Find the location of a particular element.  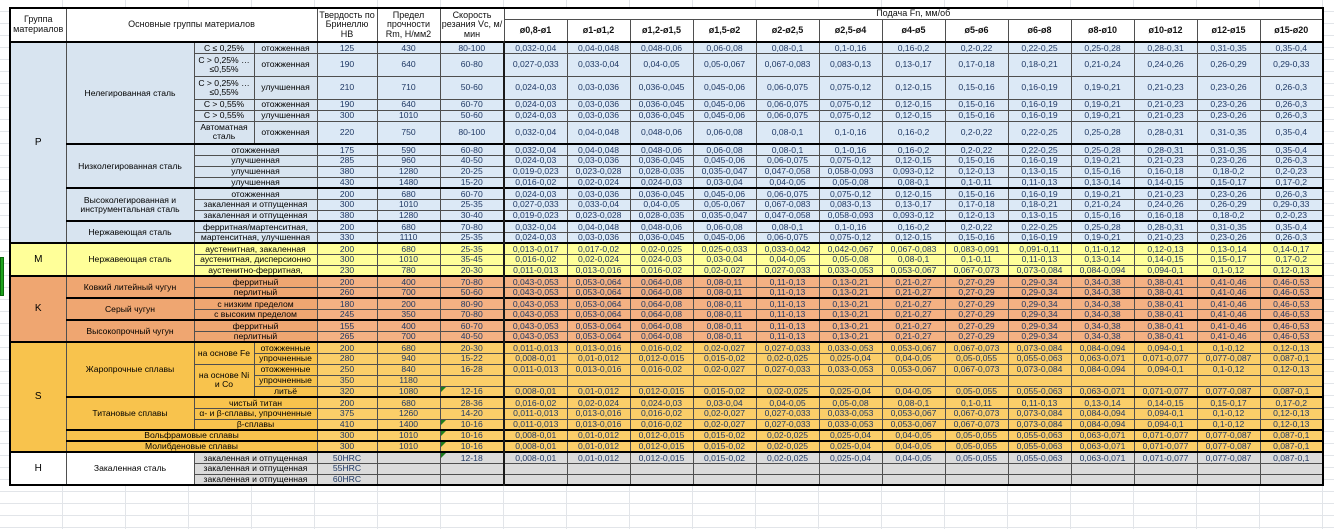

cell-feed: 0,011-0,013 is located at coordinates (535, 369).